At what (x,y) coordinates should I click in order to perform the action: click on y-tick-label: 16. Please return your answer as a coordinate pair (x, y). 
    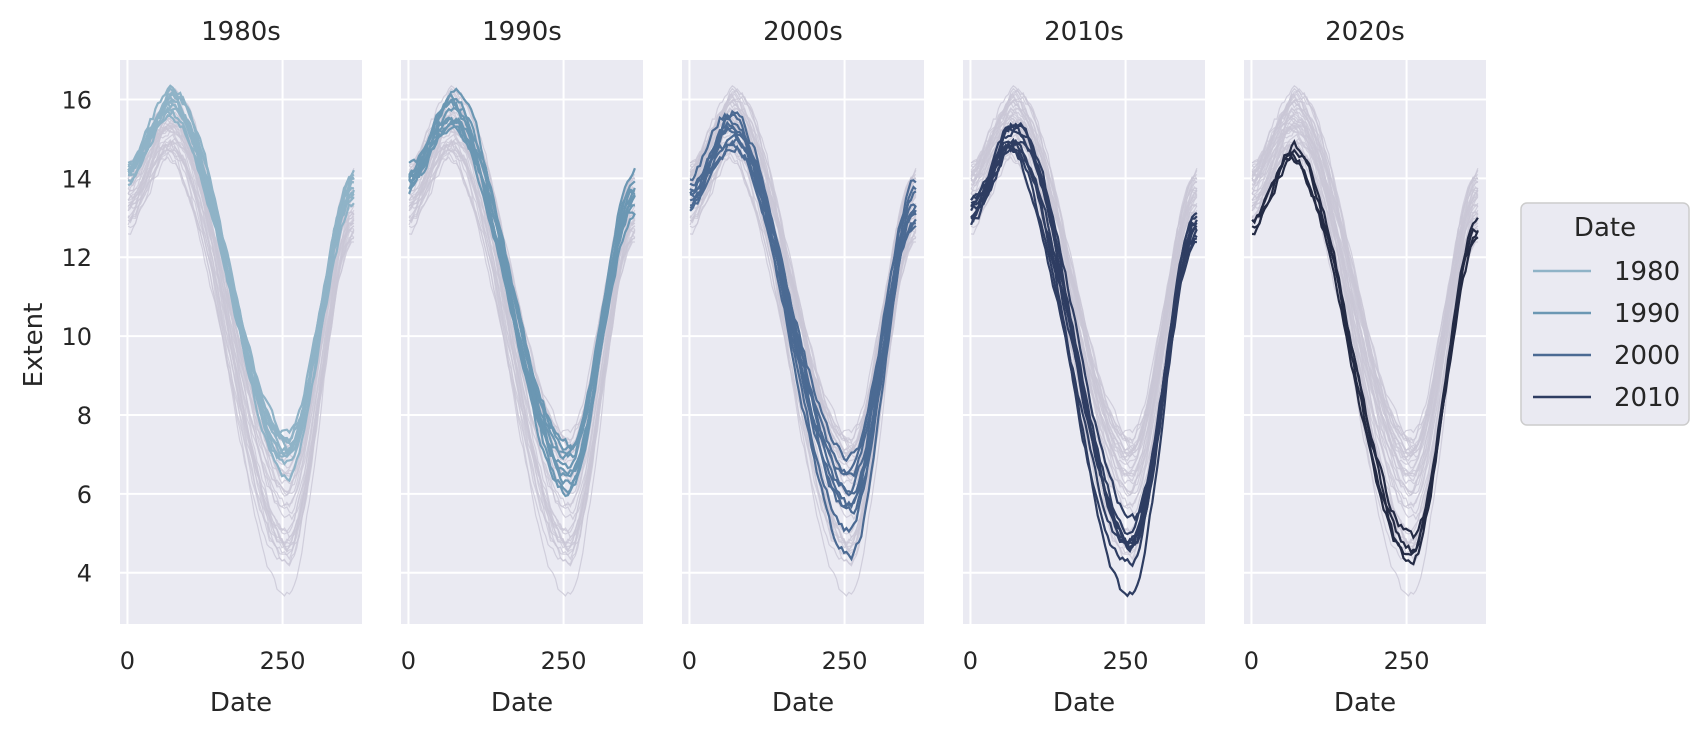
    Looking at the image, I should click on (76, 100).